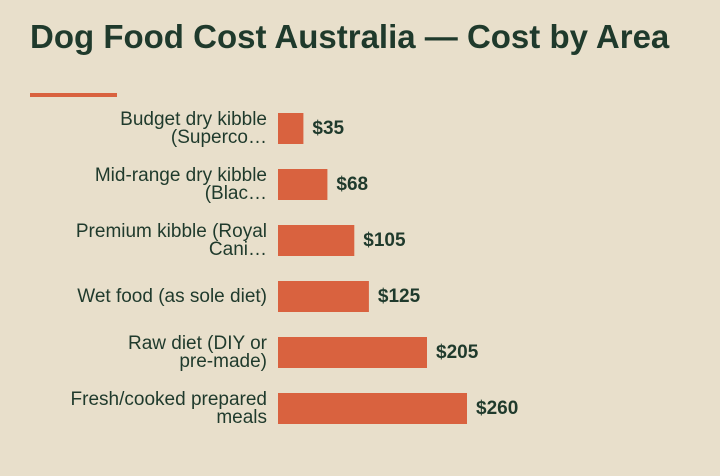 The height and width of the screenshot is (476, 720). Describe the element at coordinates (171, 231) in the screenshot. I see `category-label: Premium kibble (Royal` at that location.